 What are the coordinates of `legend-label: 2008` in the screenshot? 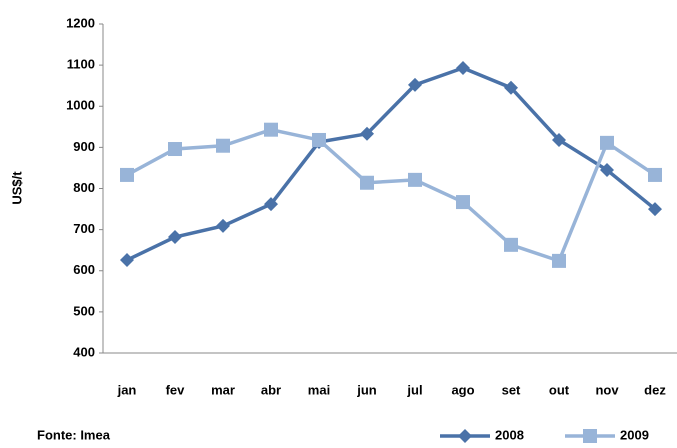 It's located at (509, 434).